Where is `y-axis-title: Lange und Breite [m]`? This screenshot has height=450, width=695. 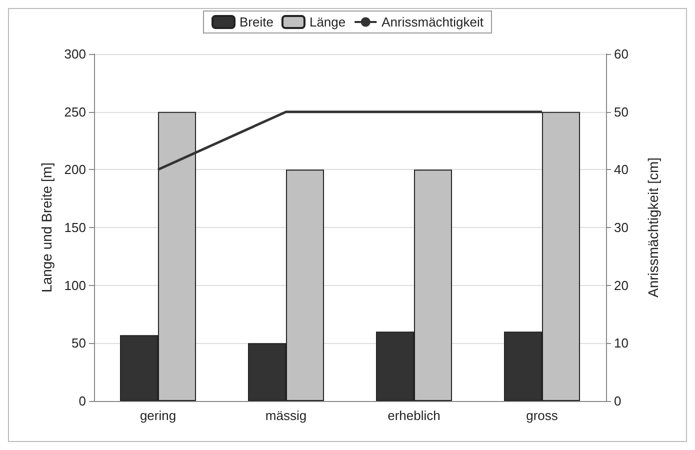 y-axis-title: Lange und Breite [m] is located at coordinates (46, 227).